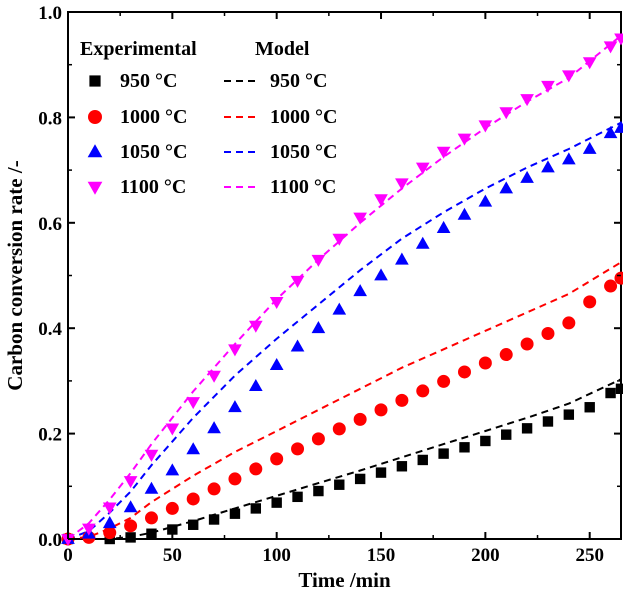 Image resolution: width=623 pixels, height=596 pixels. Describe the element at coordinates (589, 555) in the screenshot. I see `x-tick-label: 250` at that location.